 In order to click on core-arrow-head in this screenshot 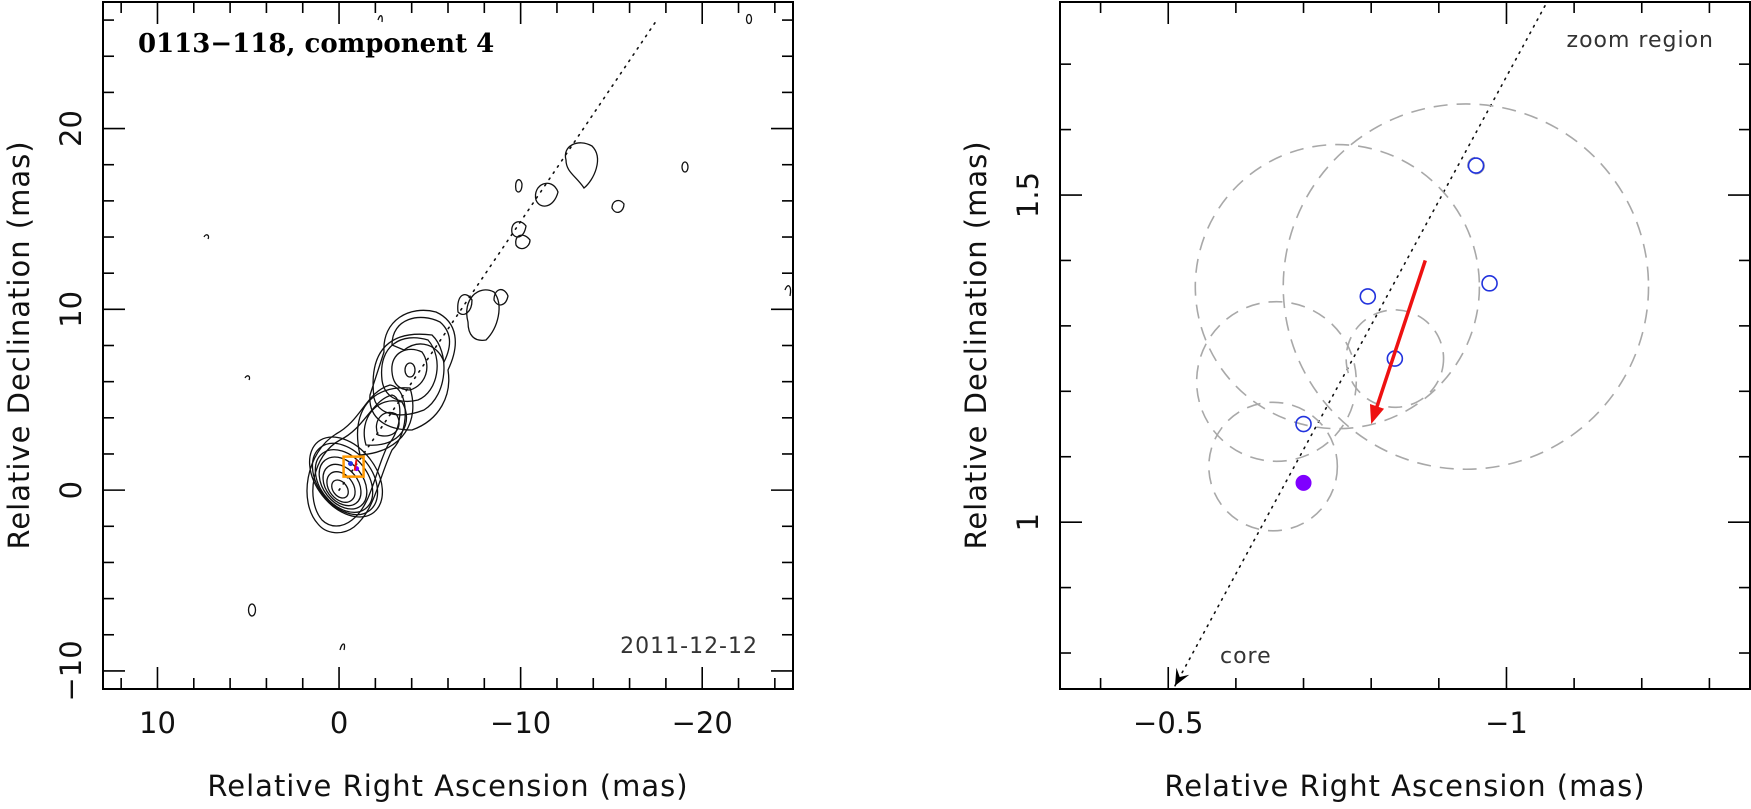, I will do `click(1182, 676)`.